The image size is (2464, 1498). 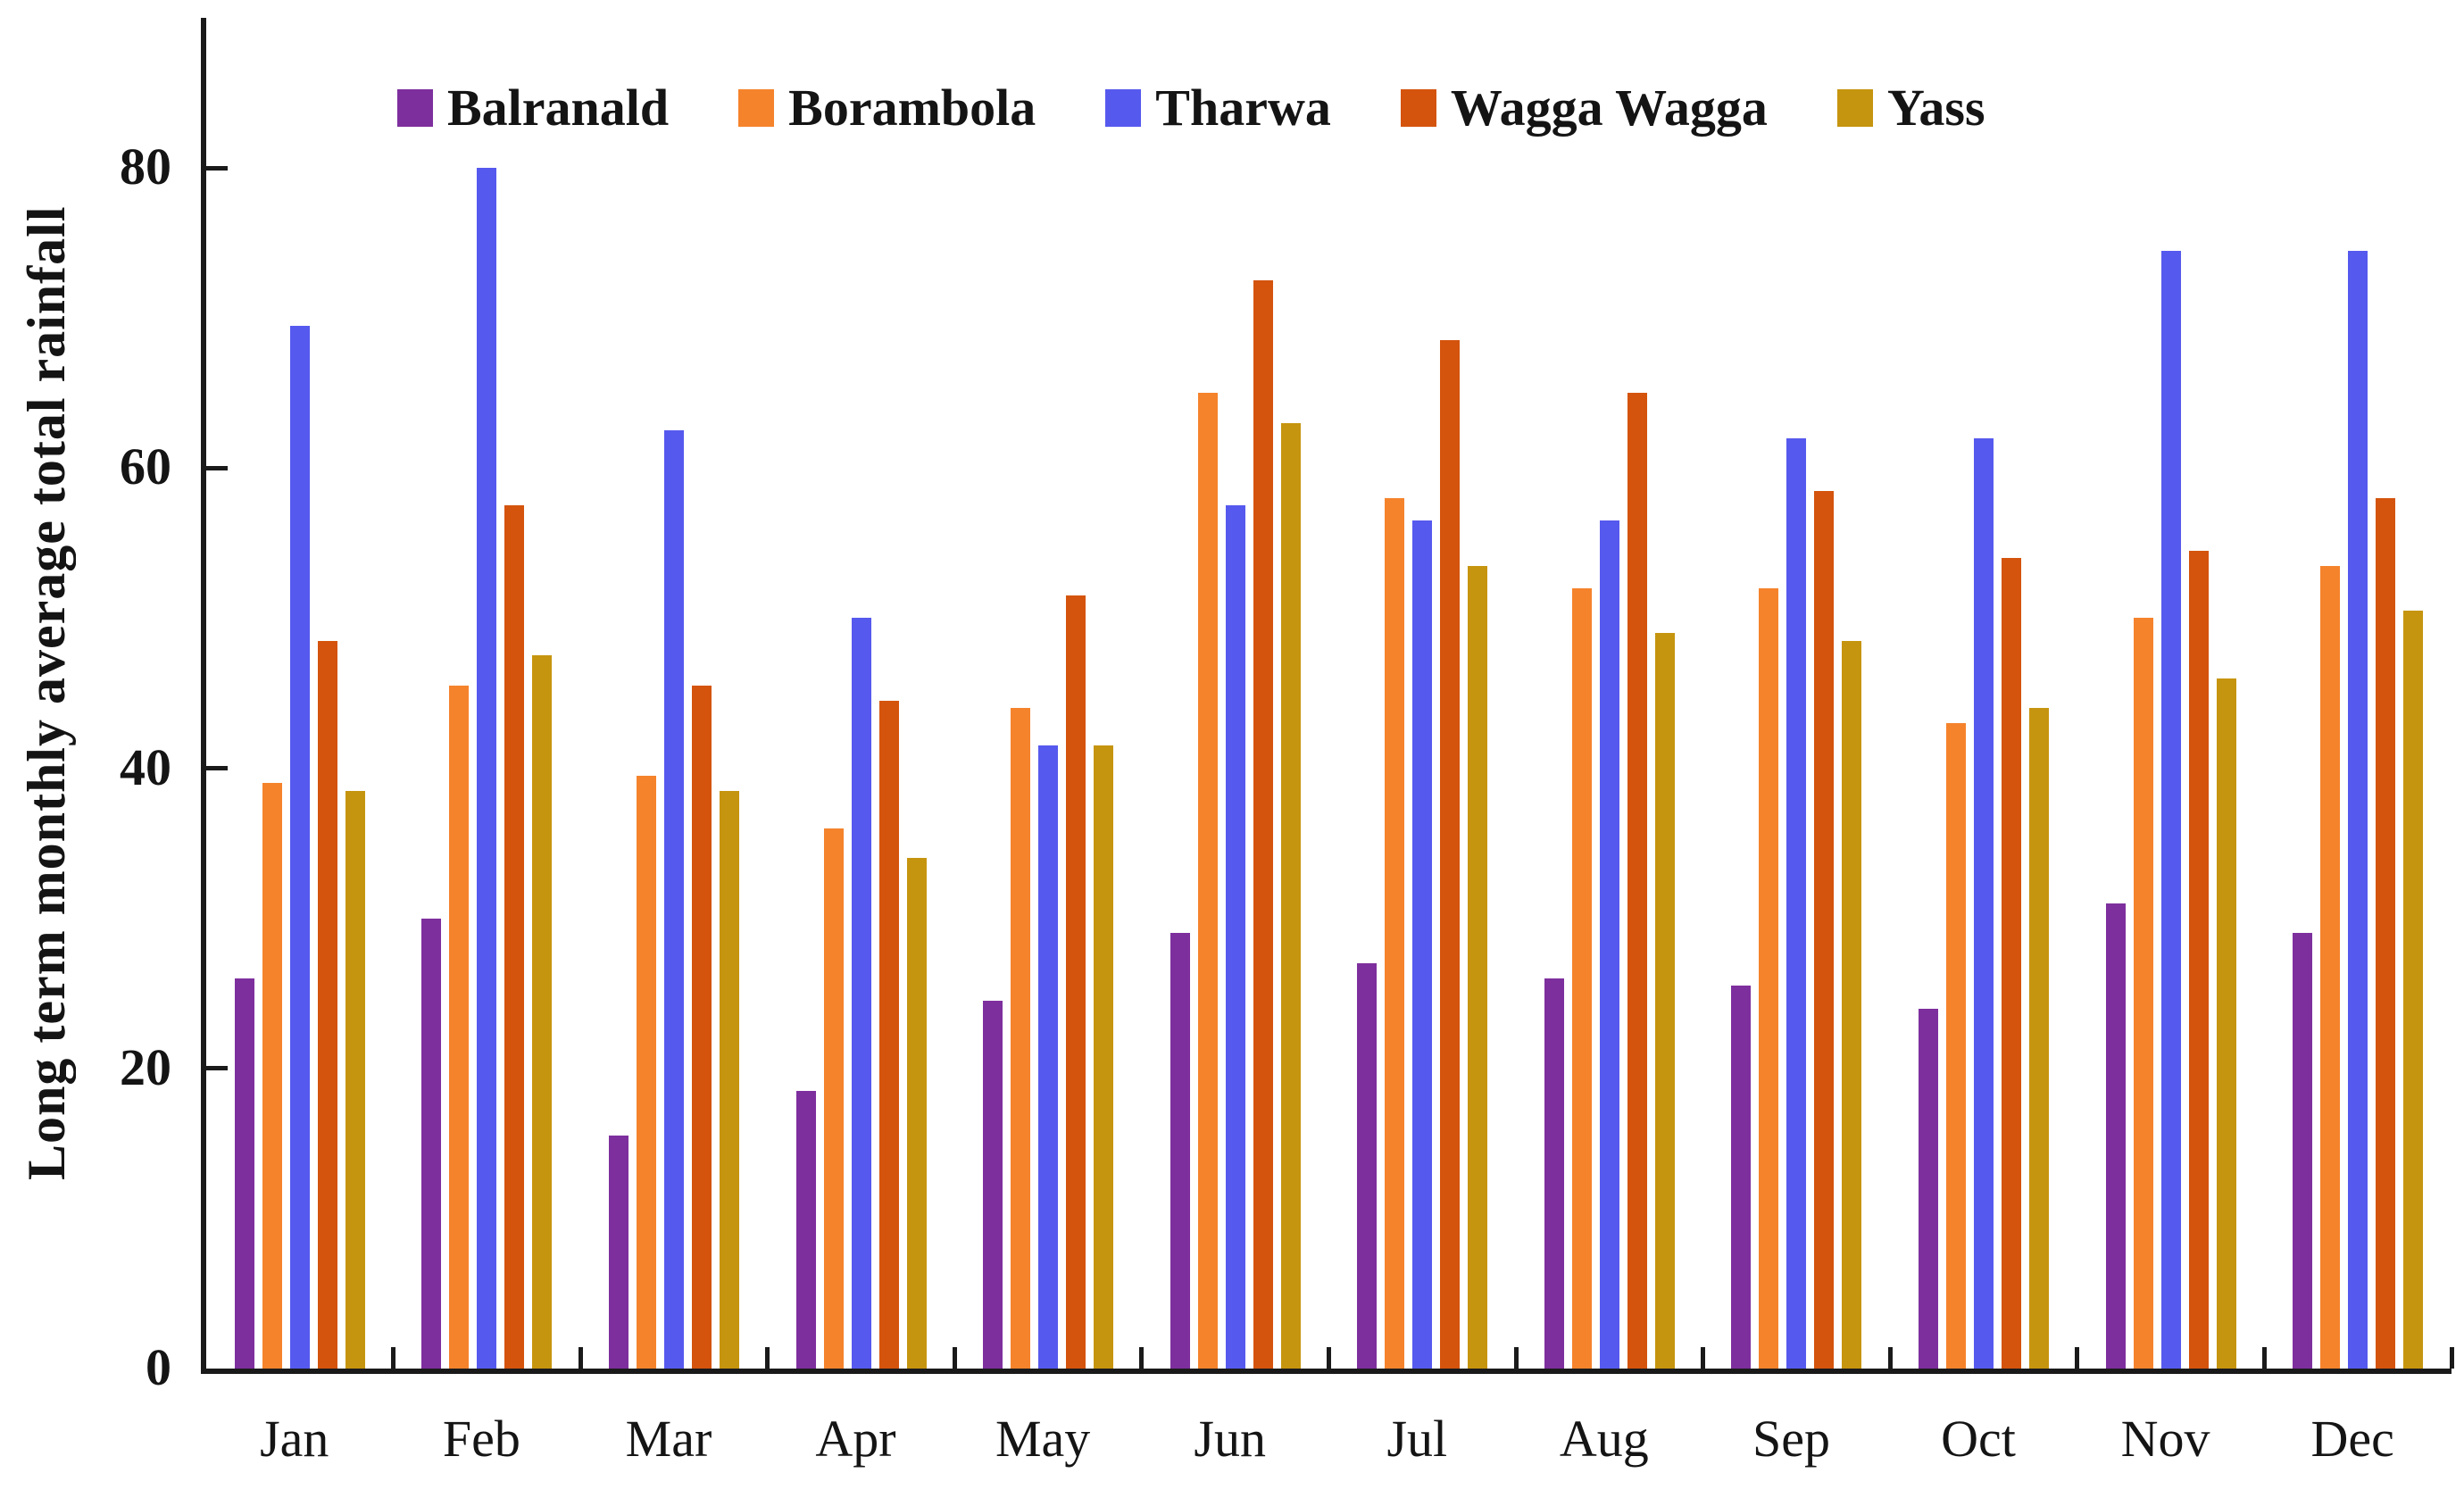 I want to click on bar-tharwa-aug, so click(x=1609, y=944).